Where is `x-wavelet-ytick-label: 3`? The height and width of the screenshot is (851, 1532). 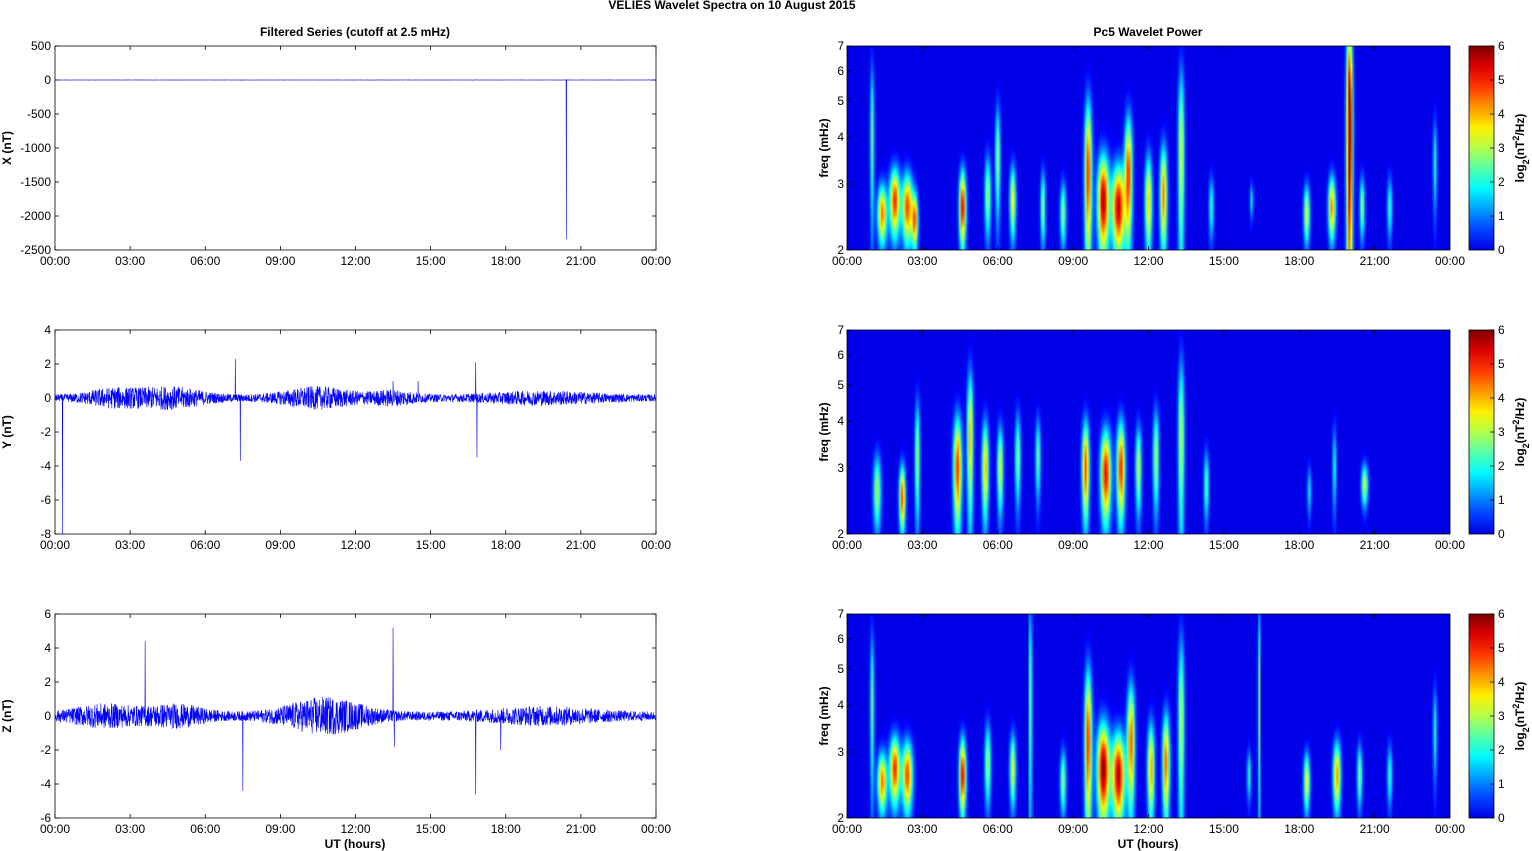
x-wavelet-ytick-label: 3 is located at coordinates (840, 184).